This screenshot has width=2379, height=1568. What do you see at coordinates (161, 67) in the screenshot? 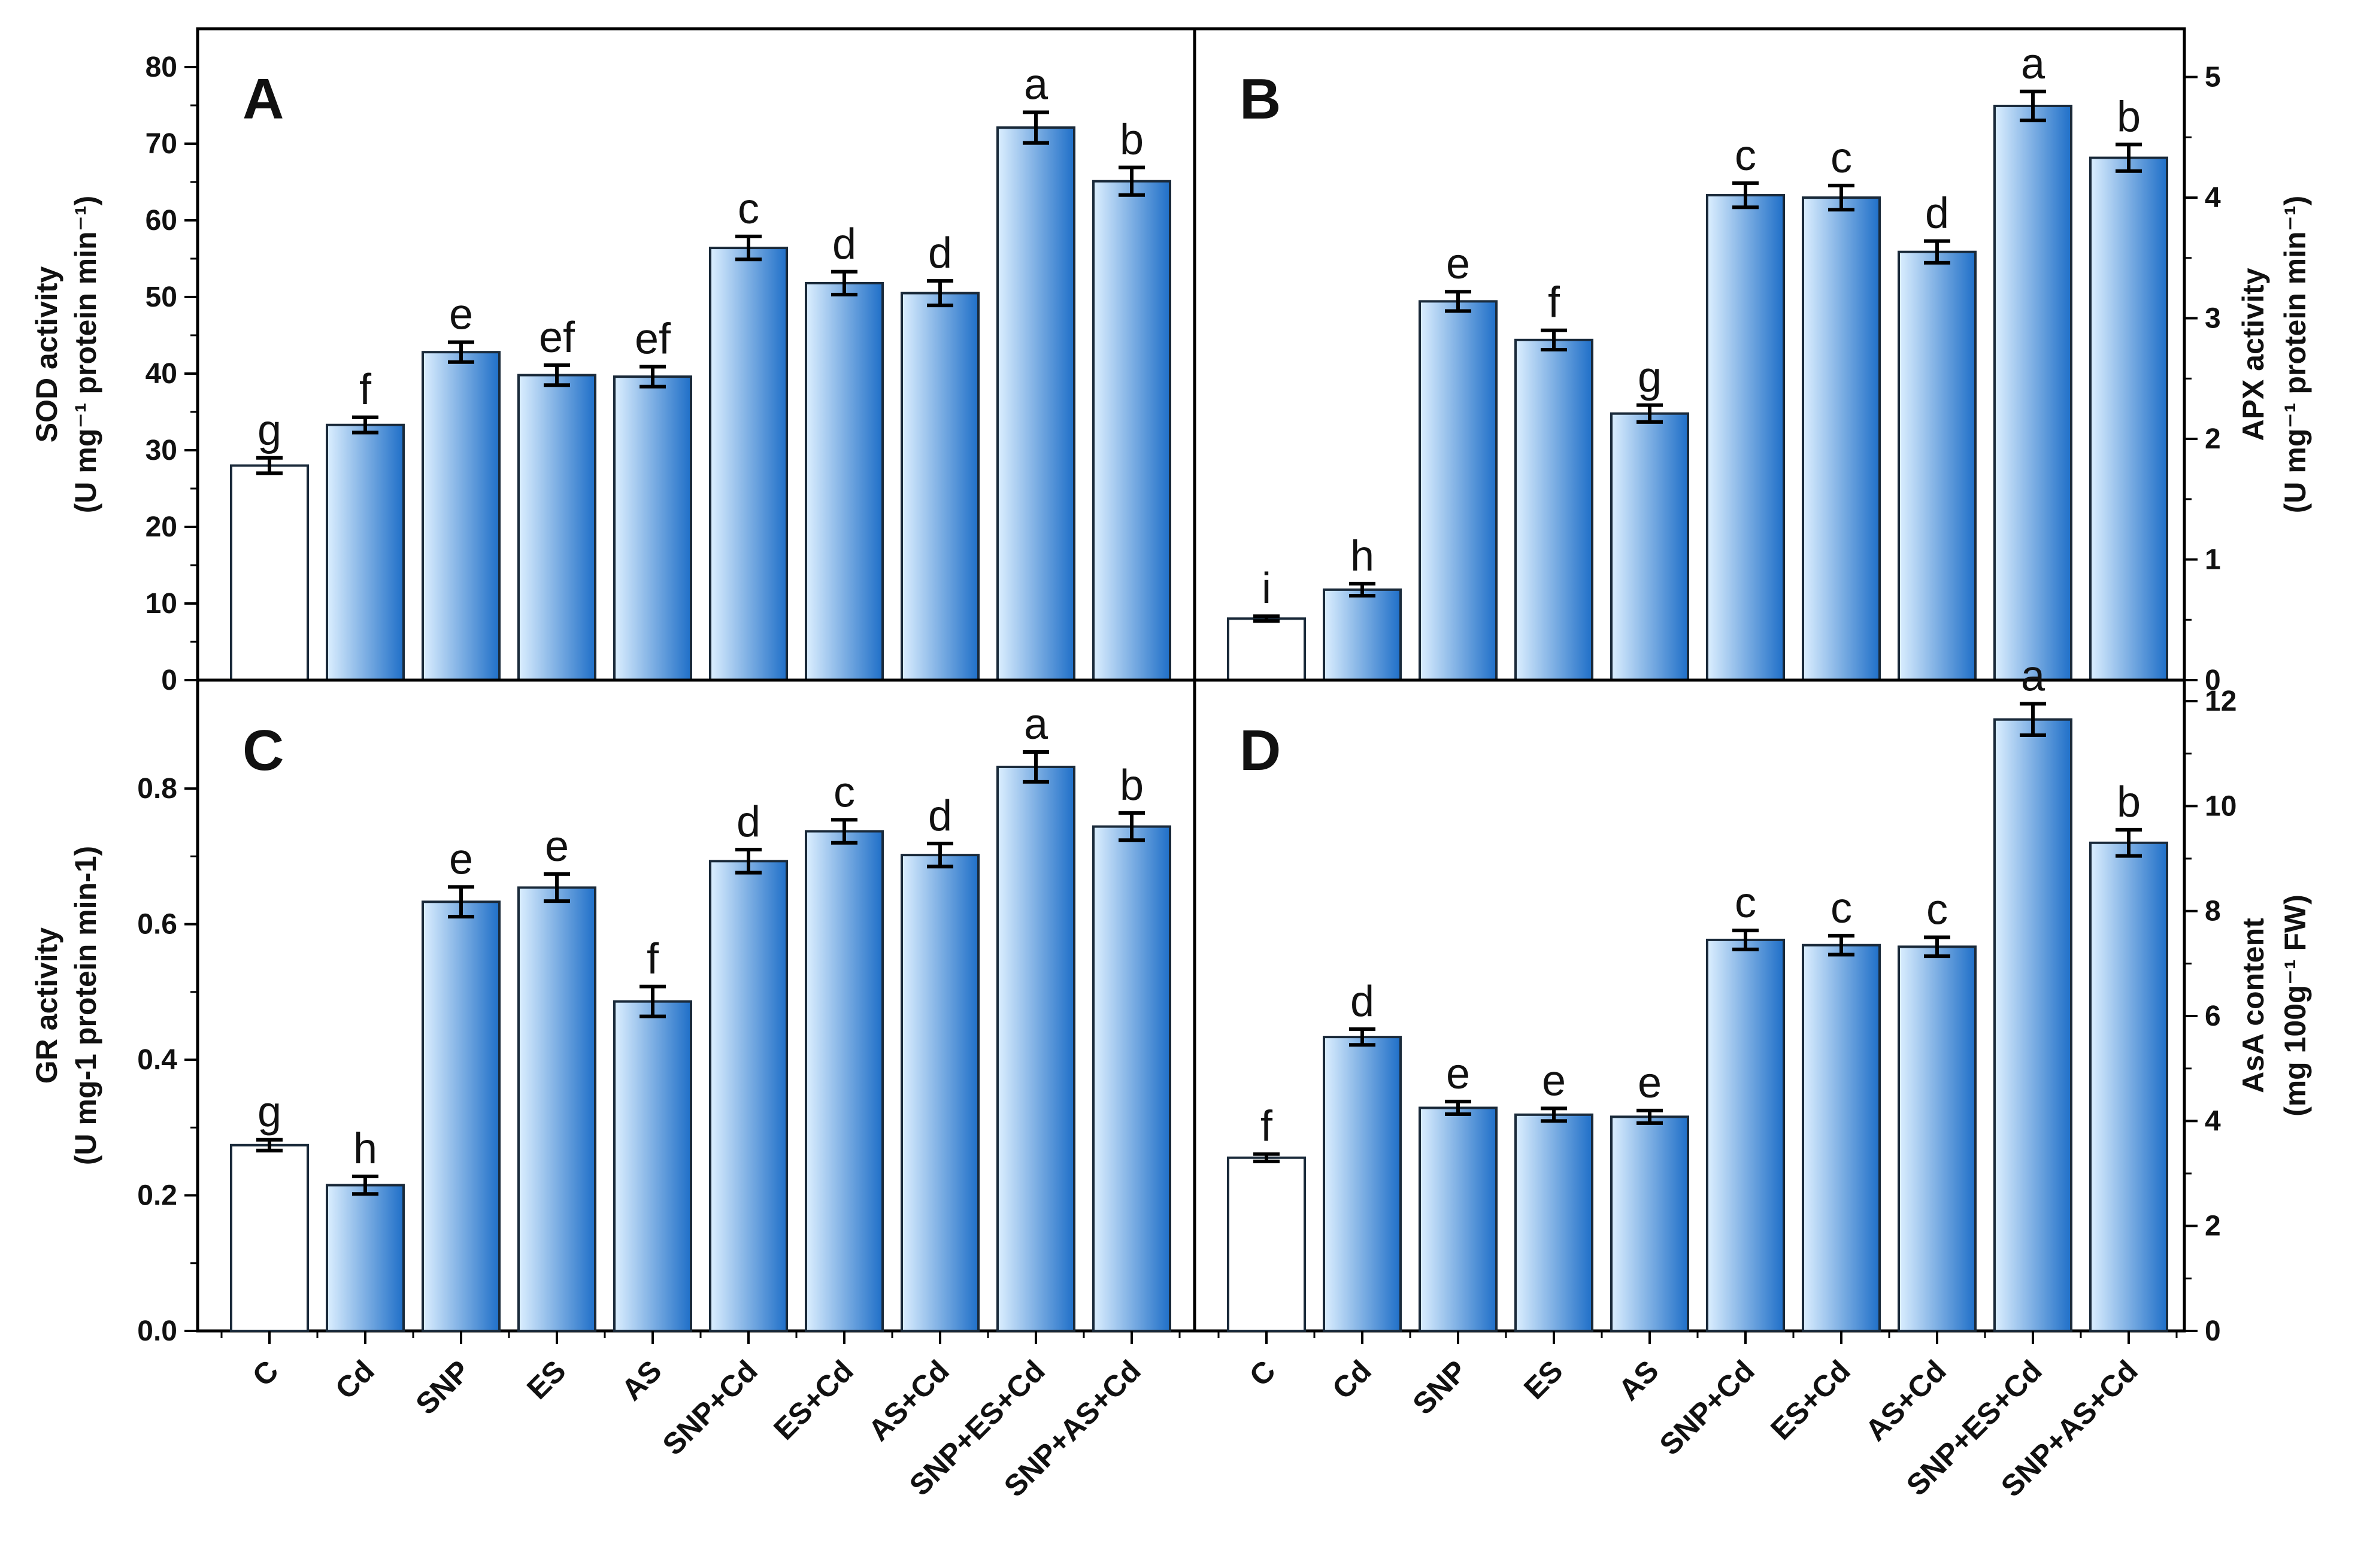
I see `y-tick-label: 80` at bounding box center [161, 67].